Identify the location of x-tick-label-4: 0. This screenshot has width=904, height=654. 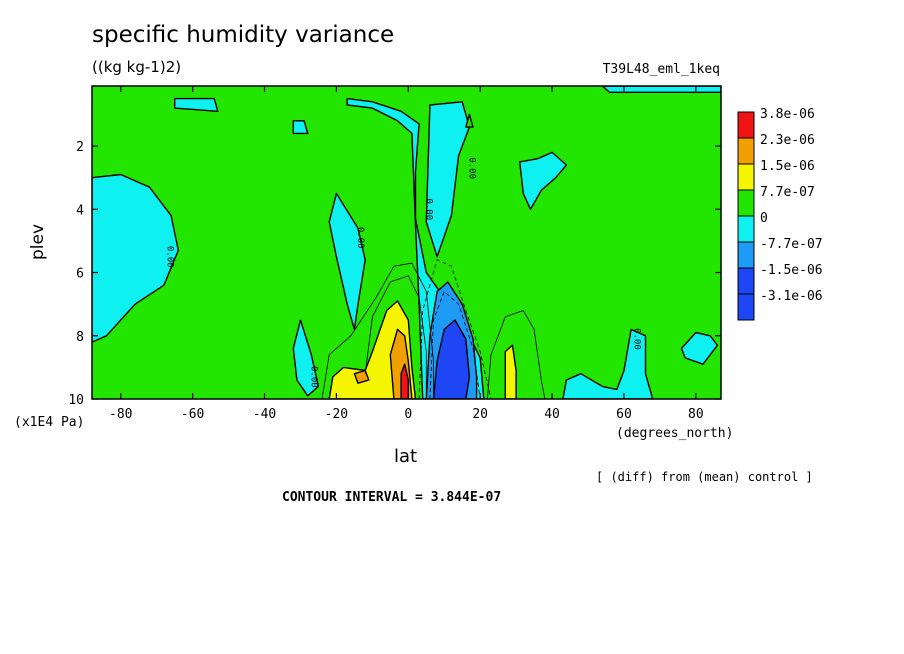
(408, 414).